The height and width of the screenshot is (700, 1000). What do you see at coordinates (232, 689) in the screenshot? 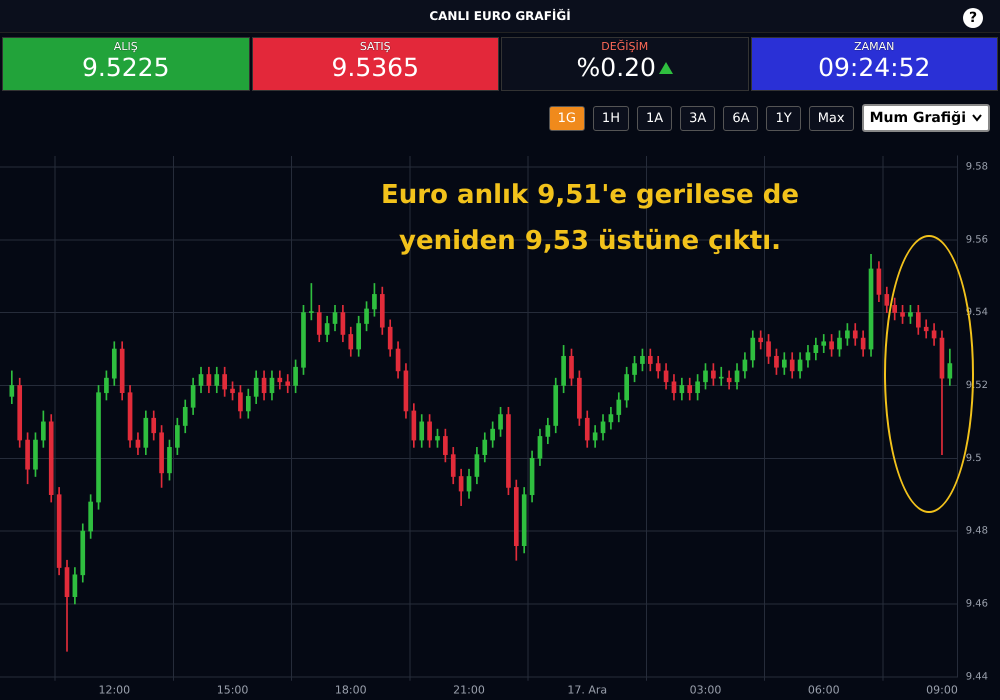
I see `x-tick-label: 15:00` at bounding box center [232, 689].